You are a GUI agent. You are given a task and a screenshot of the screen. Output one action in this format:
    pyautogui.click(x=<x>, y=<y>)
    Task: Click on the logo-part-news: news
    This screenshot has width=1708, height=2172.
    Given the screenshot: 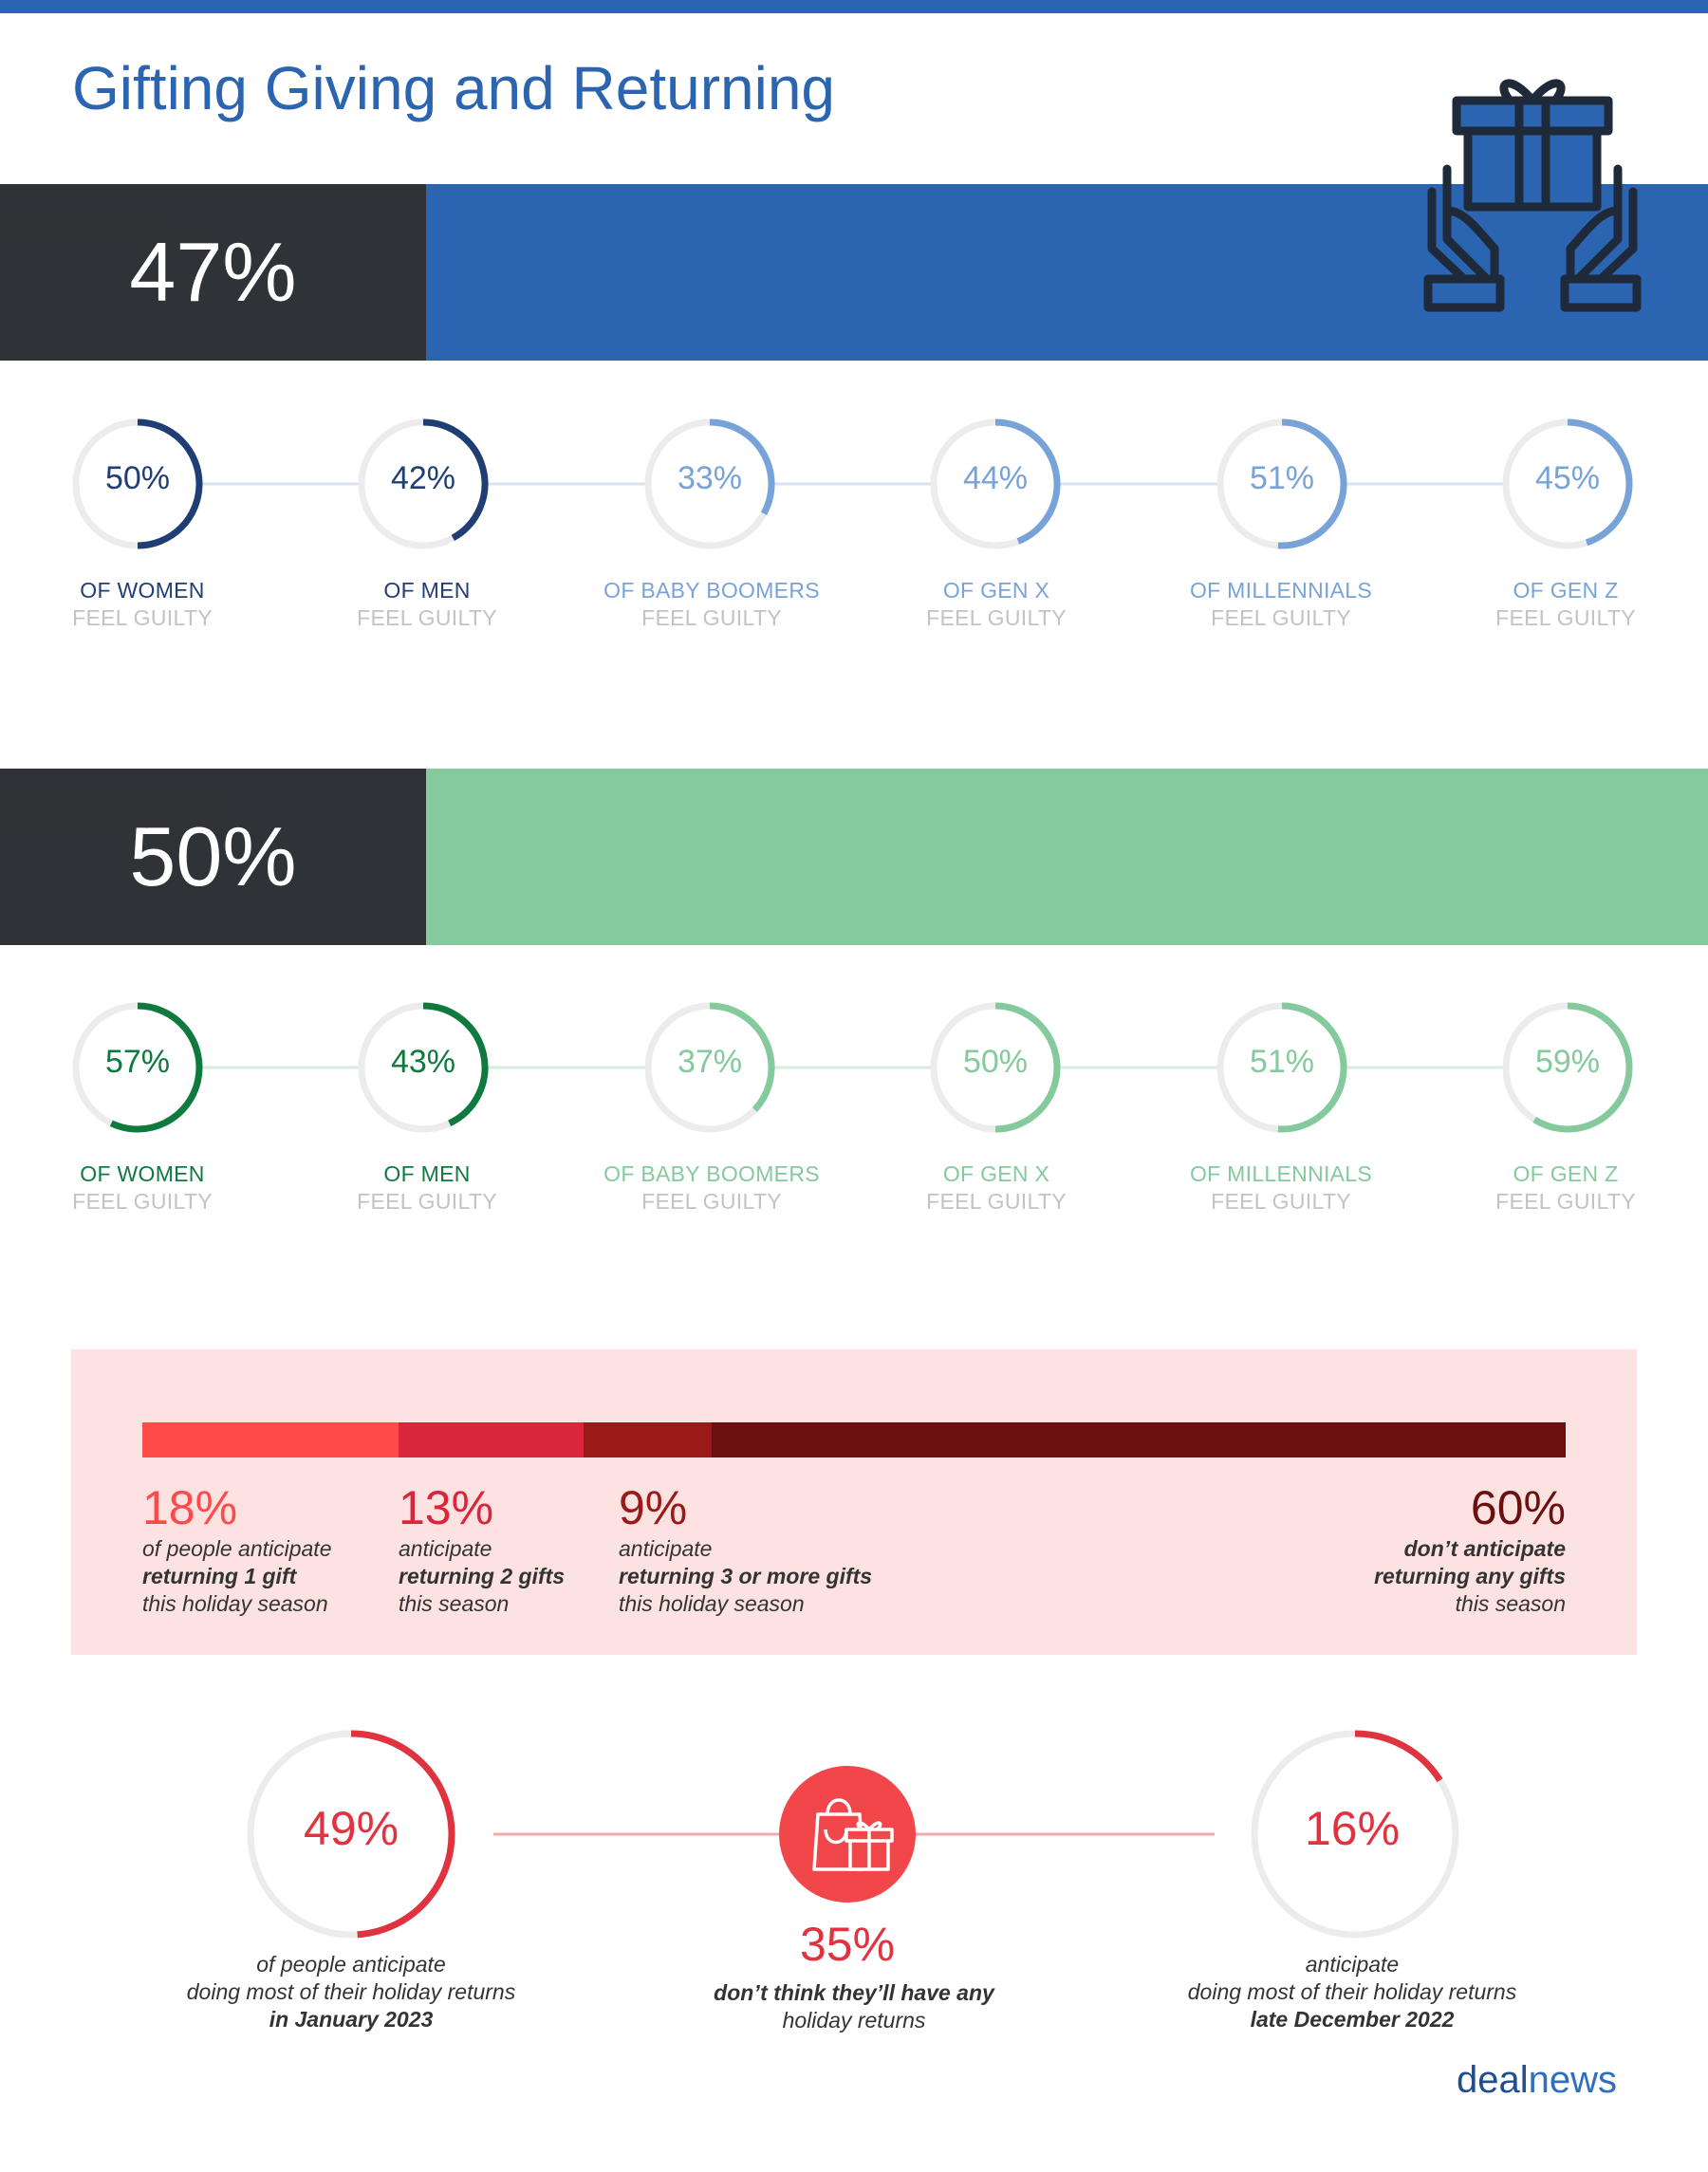 What is the action you would take?
    pyautogui.click(x=1573, y=2080)
    